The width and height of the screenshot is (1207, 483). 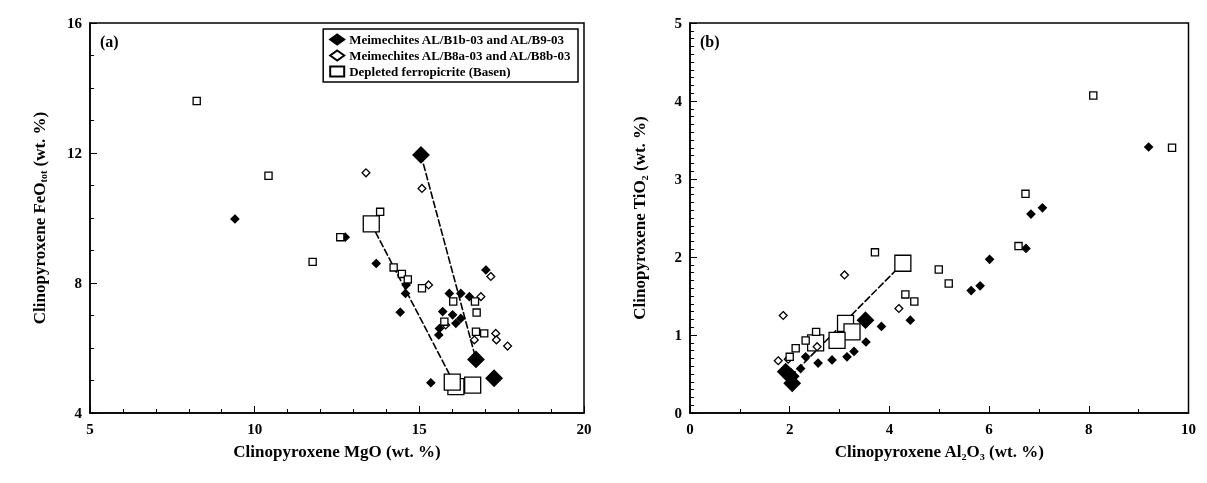 What do you see at coordinates (75, 23) in the screenshot?
I see `y-tick-label: 16` at bounding box center [75, 23].